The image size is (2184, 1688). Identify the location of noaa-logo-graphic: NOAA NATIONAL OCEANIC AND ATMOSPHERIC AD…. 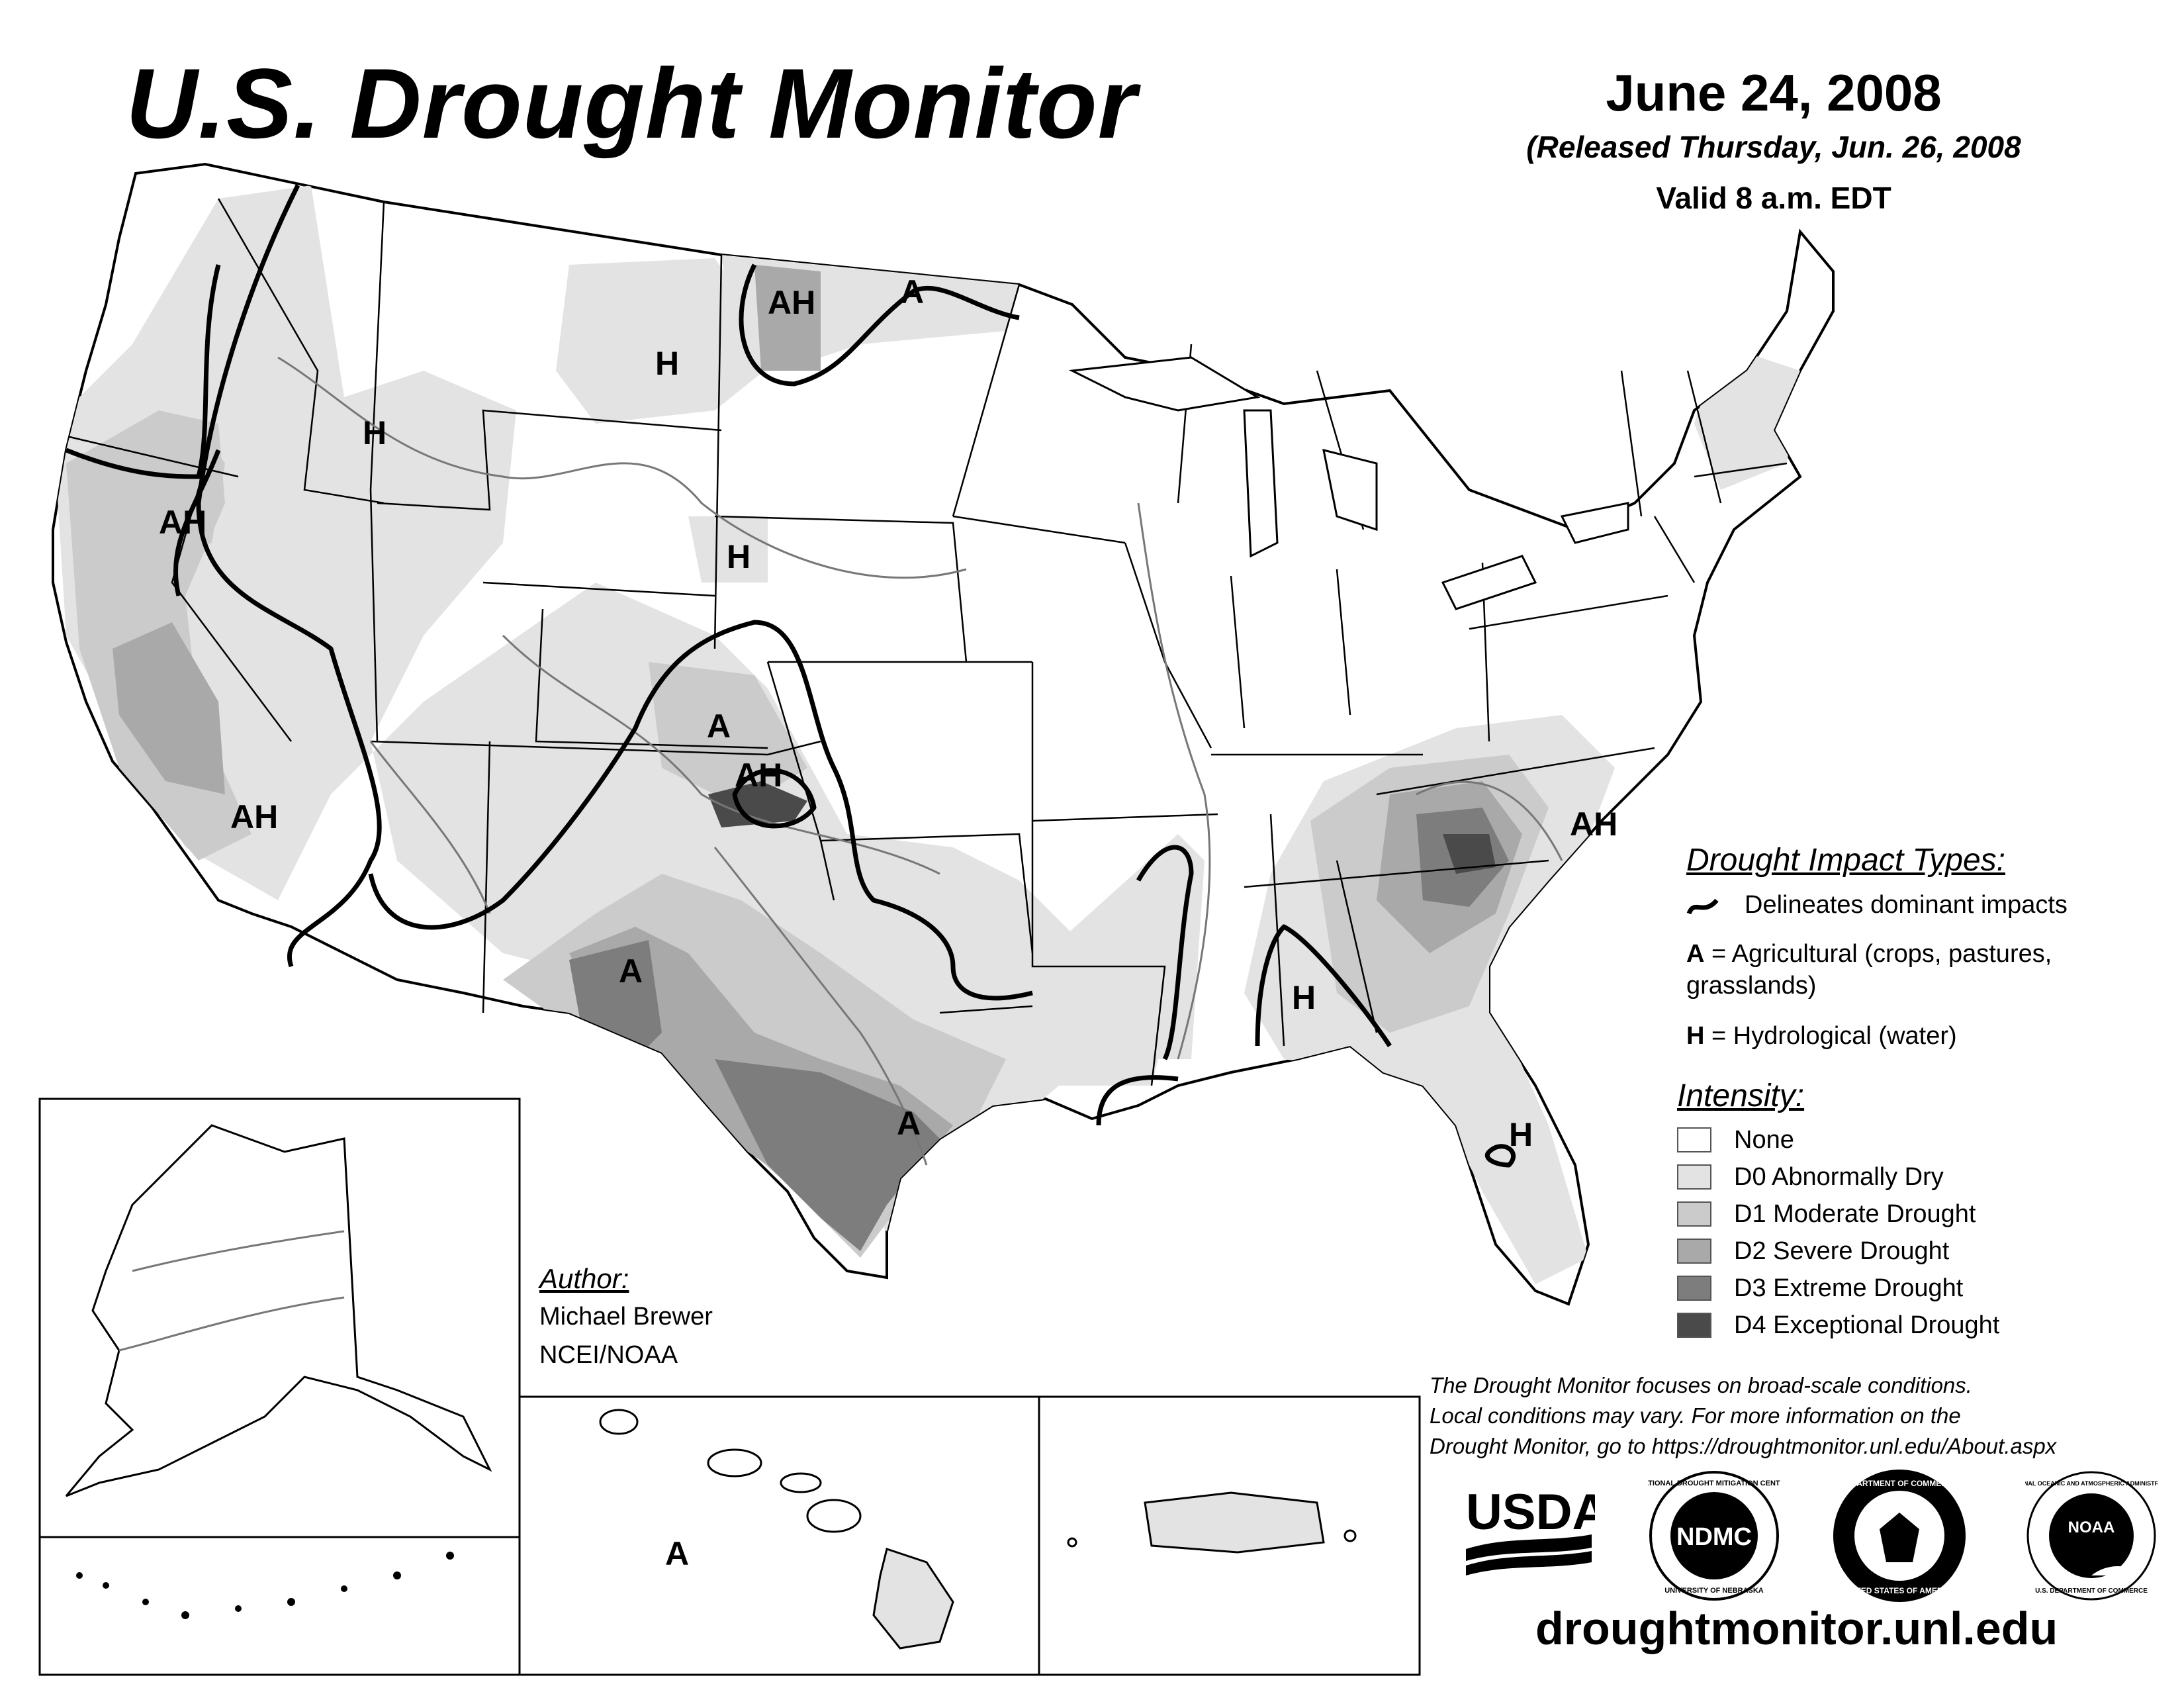
(2091, 1536).